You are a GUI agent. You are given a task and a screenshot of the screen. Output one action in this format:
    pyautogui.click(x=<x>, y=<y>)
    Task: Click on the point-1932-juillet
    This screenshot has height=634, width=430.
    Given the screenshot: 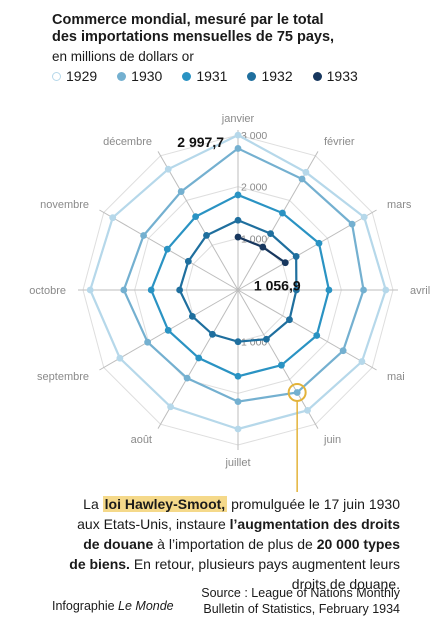 What is the action you would take?
    pyautogui.click(x=238, y=342)
    